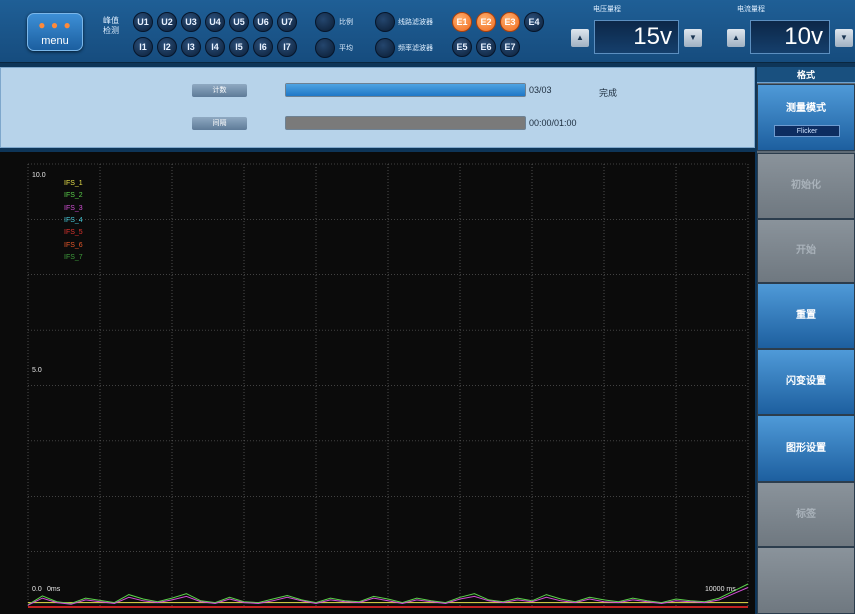  What do you see at coordinates (167, 47) in the screenshot?
I see `channel-i2: I2` at bounding box center [167, 47].